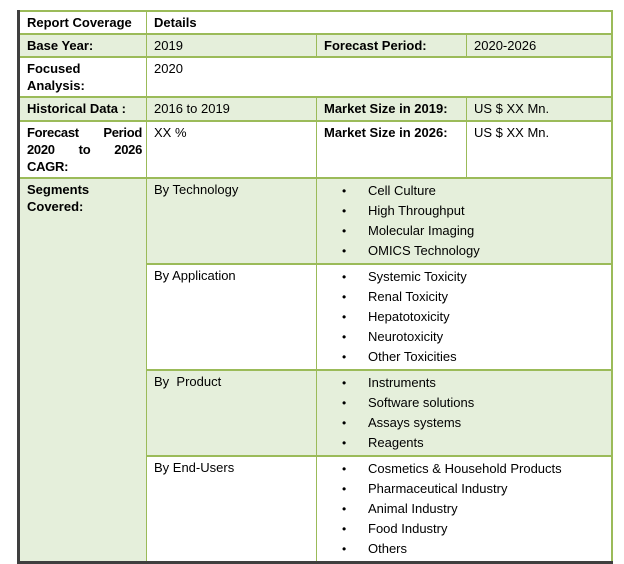  What do you see at coordinates (388, 548) in the screenshot?
I see `list-item-label: Others` at bounding box center [388, 548].